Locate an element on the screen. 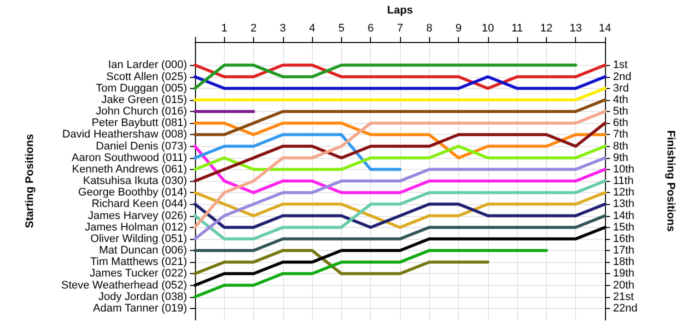 This screenshot has width=700, height=330. x-tick-label: 3 is located at coordinates (283, 28).